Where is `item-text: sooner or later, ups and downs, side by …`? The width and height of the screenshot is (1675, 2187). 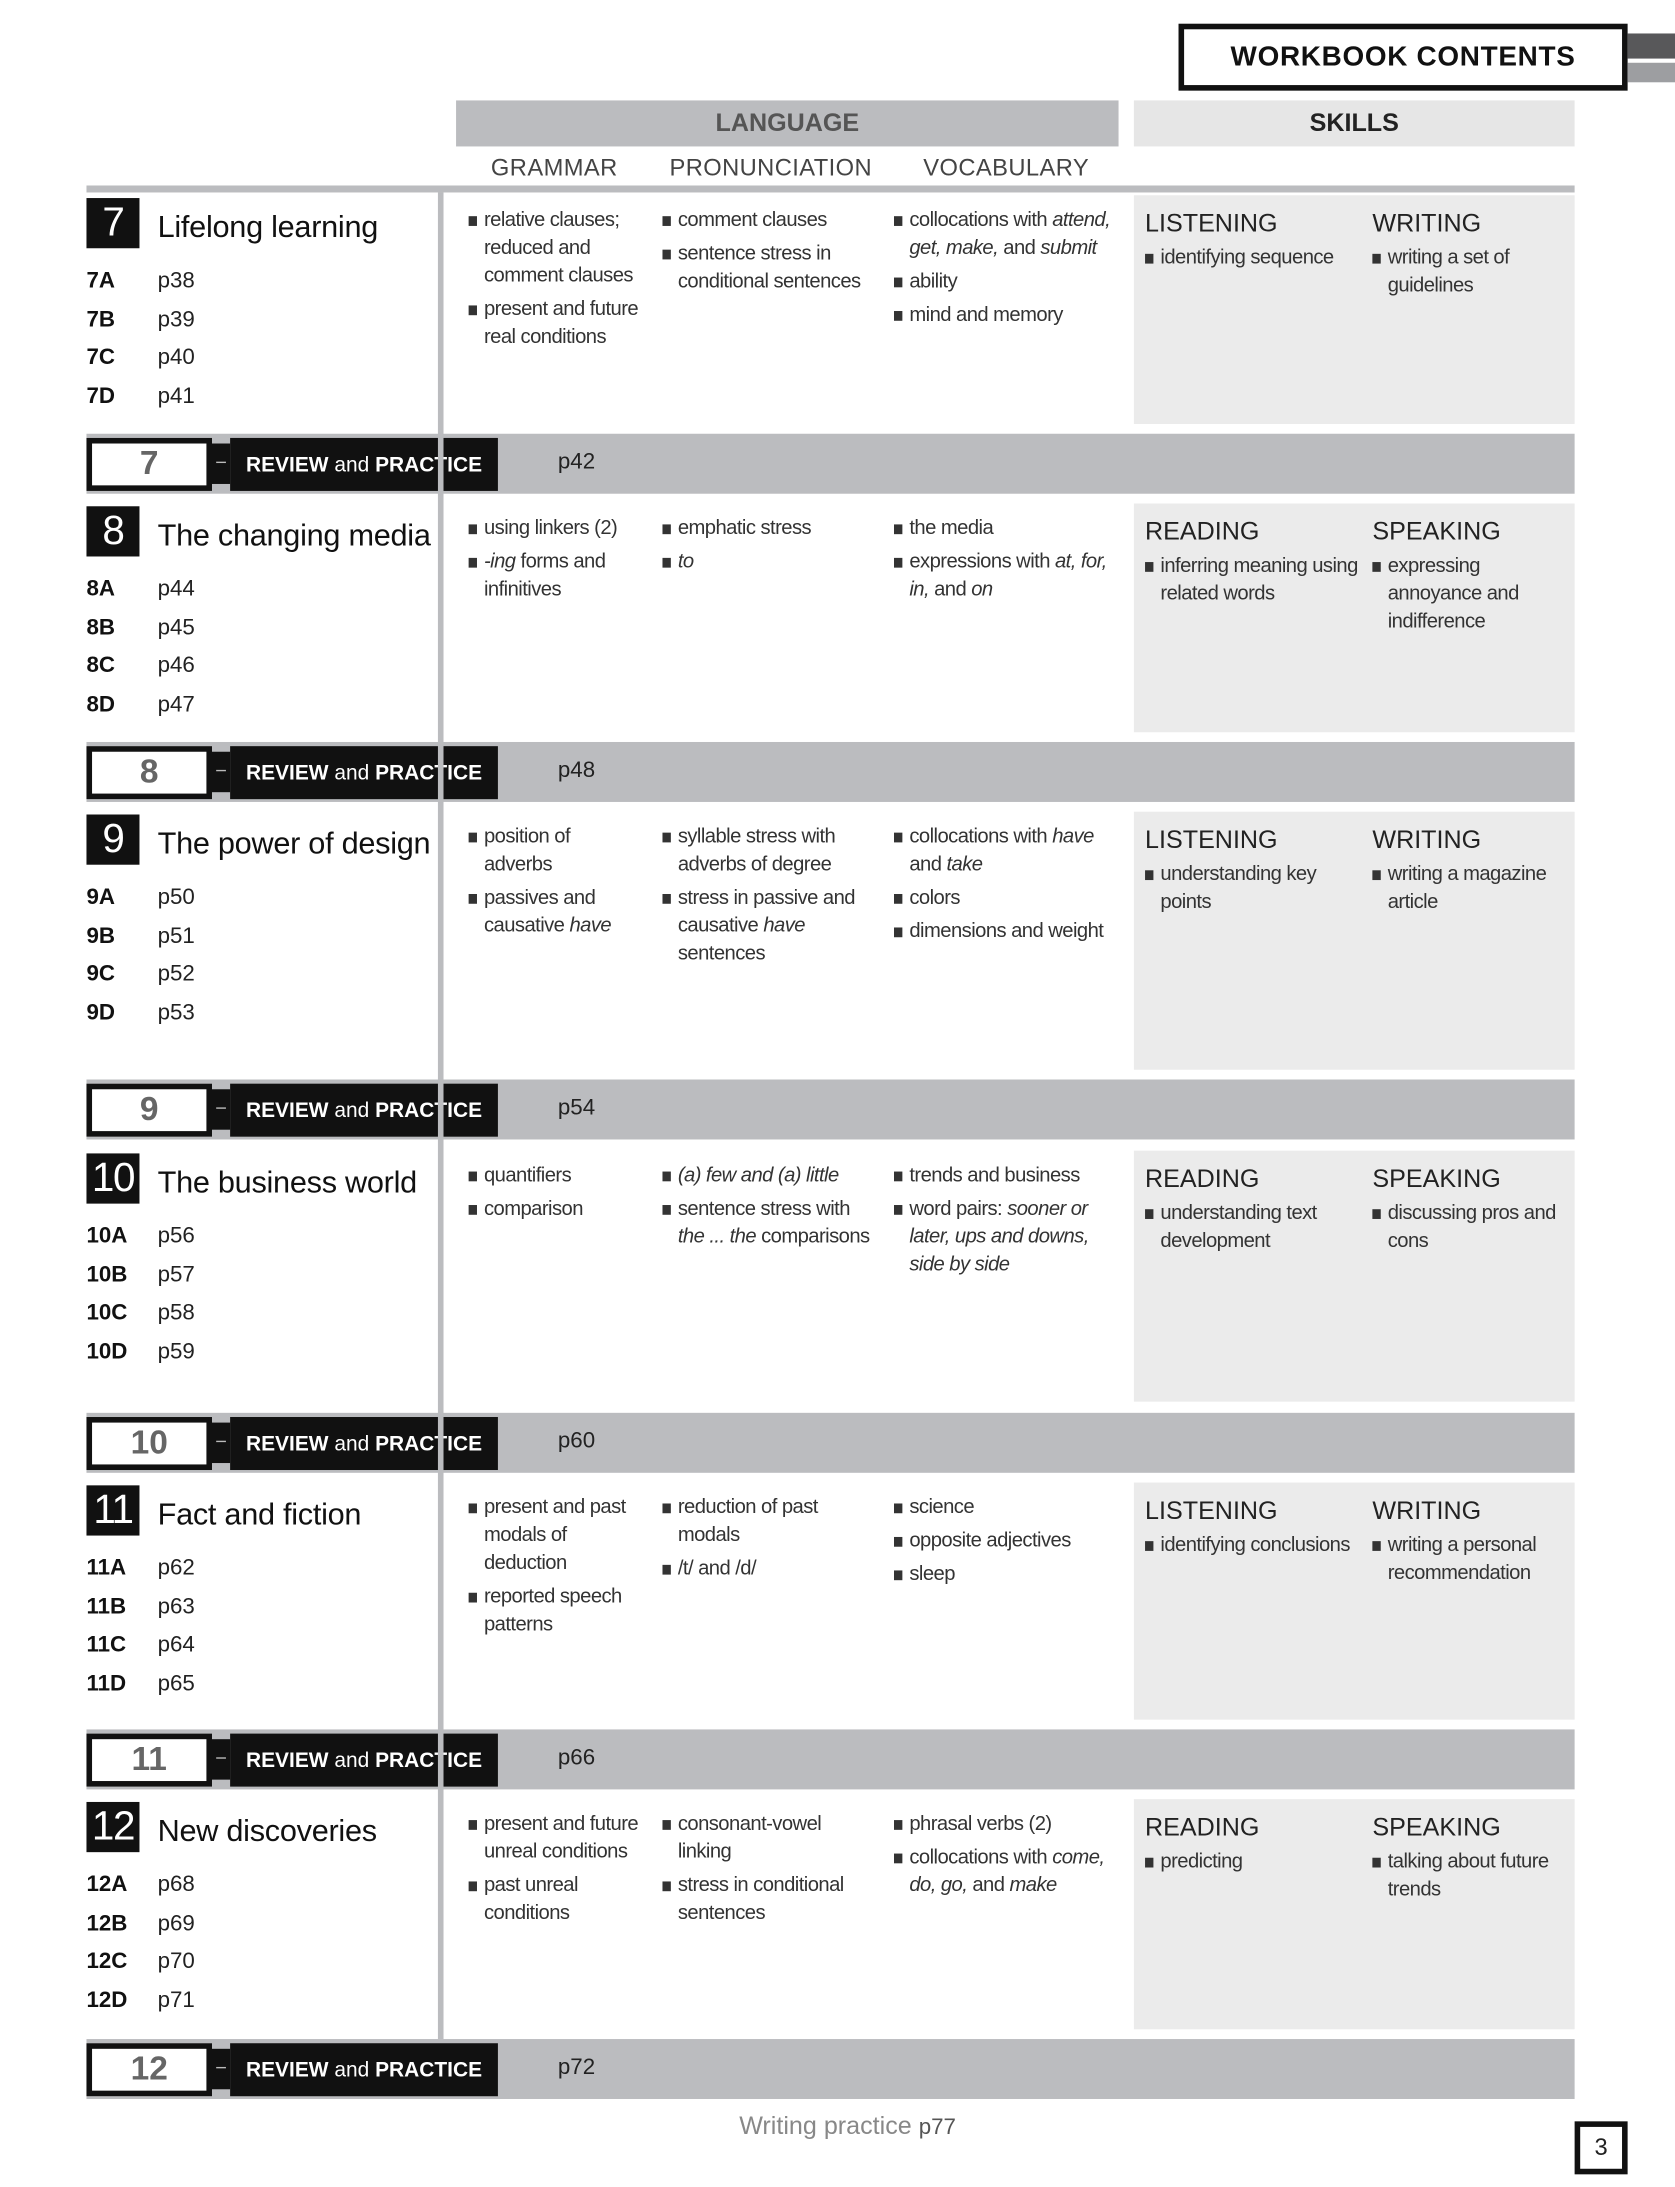 item-text: sooner or later, ups and downs, side by … is located at coordinates (999, 1237).